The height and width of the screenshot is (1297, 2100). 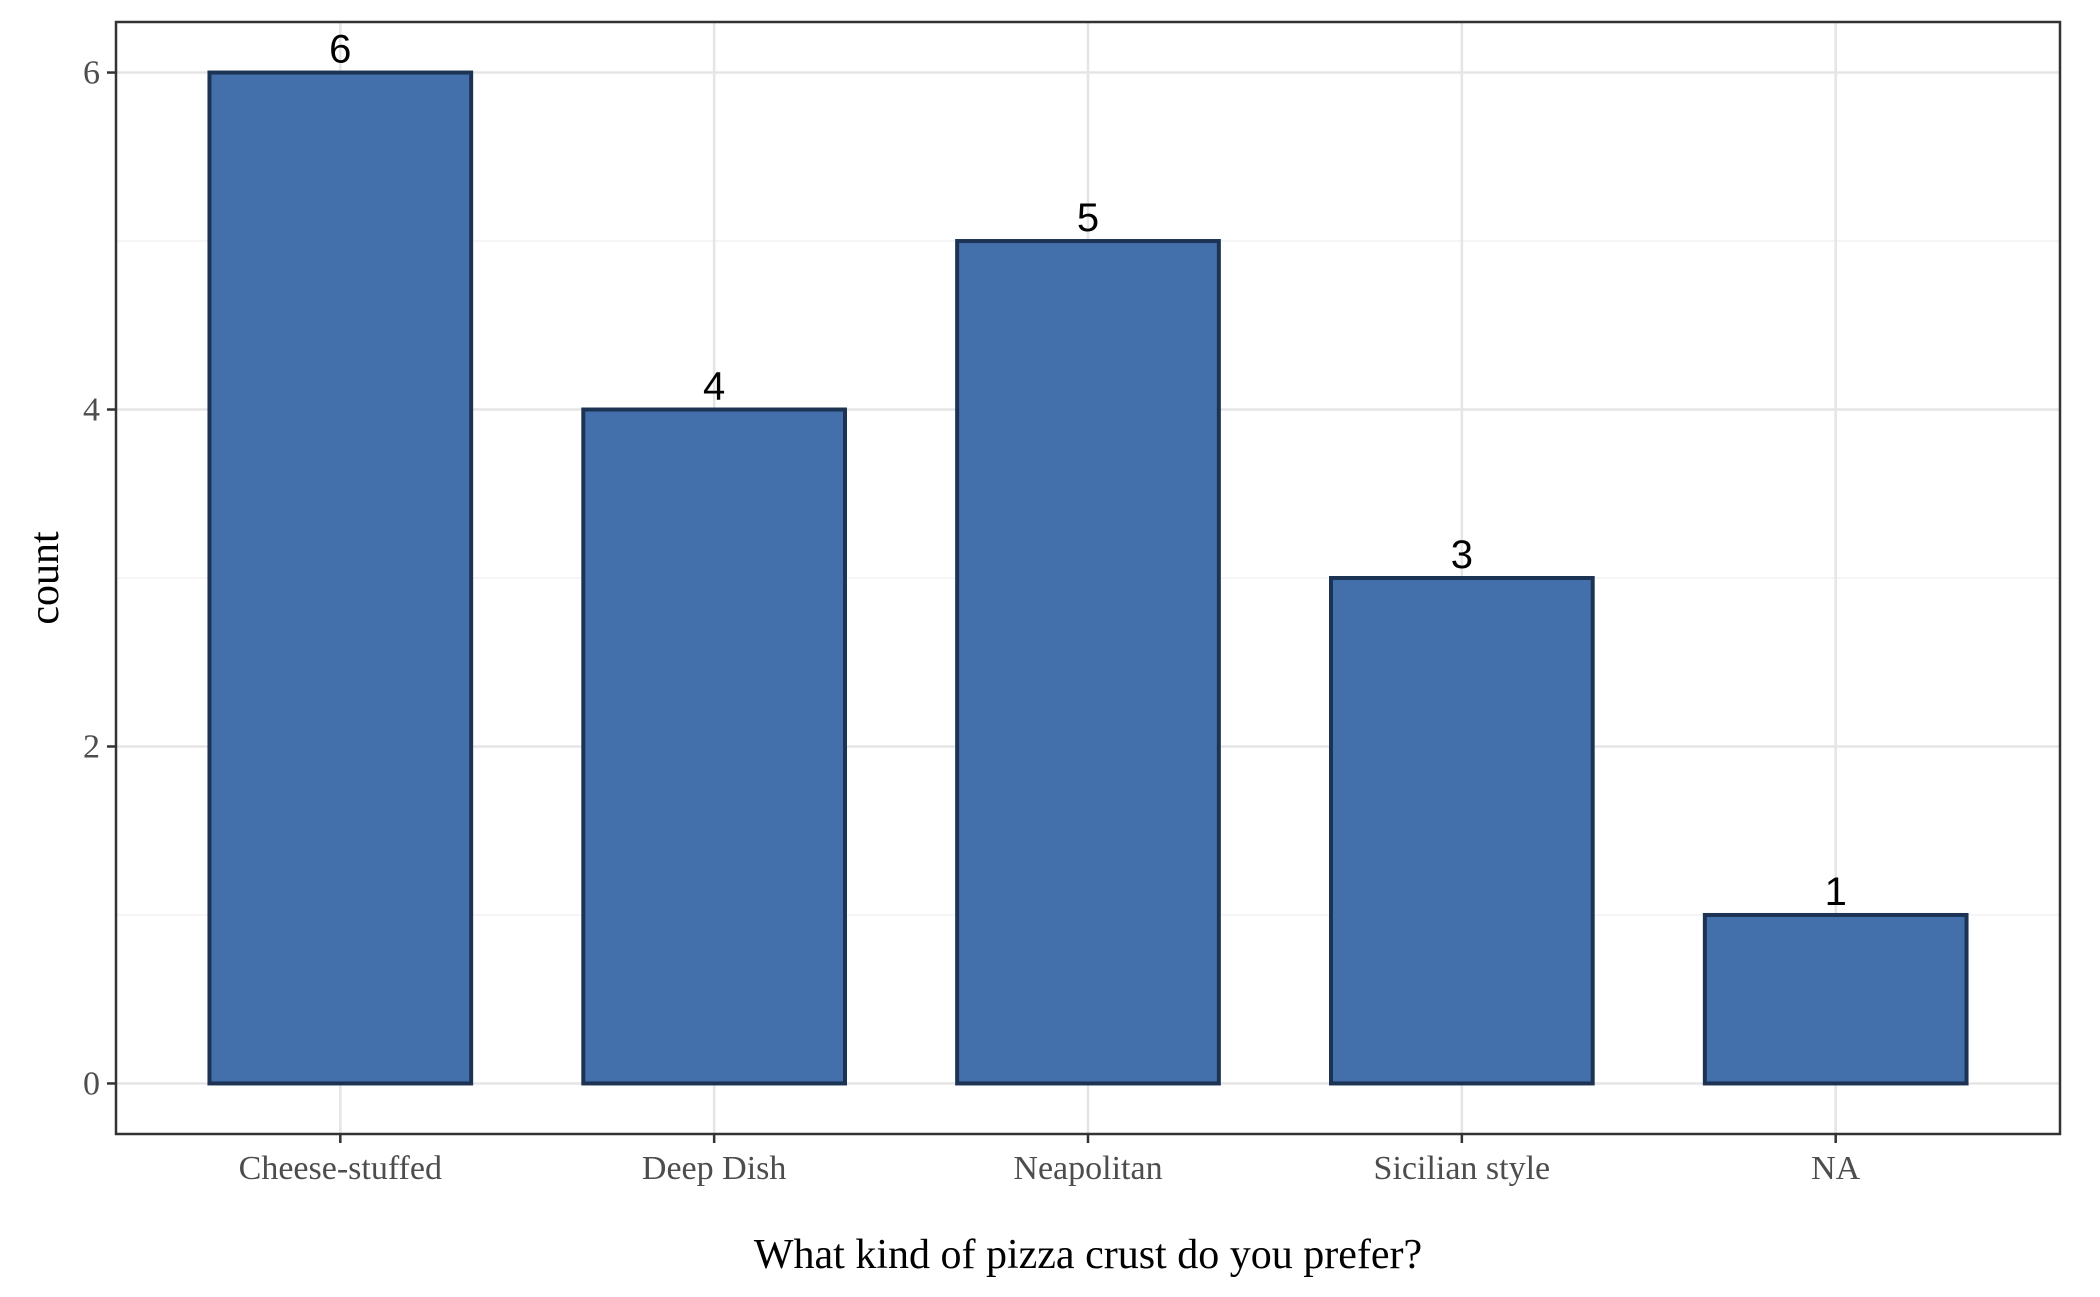 I want to click on x-tick-label: Sicilian style, so click(x=1462, y=1168).